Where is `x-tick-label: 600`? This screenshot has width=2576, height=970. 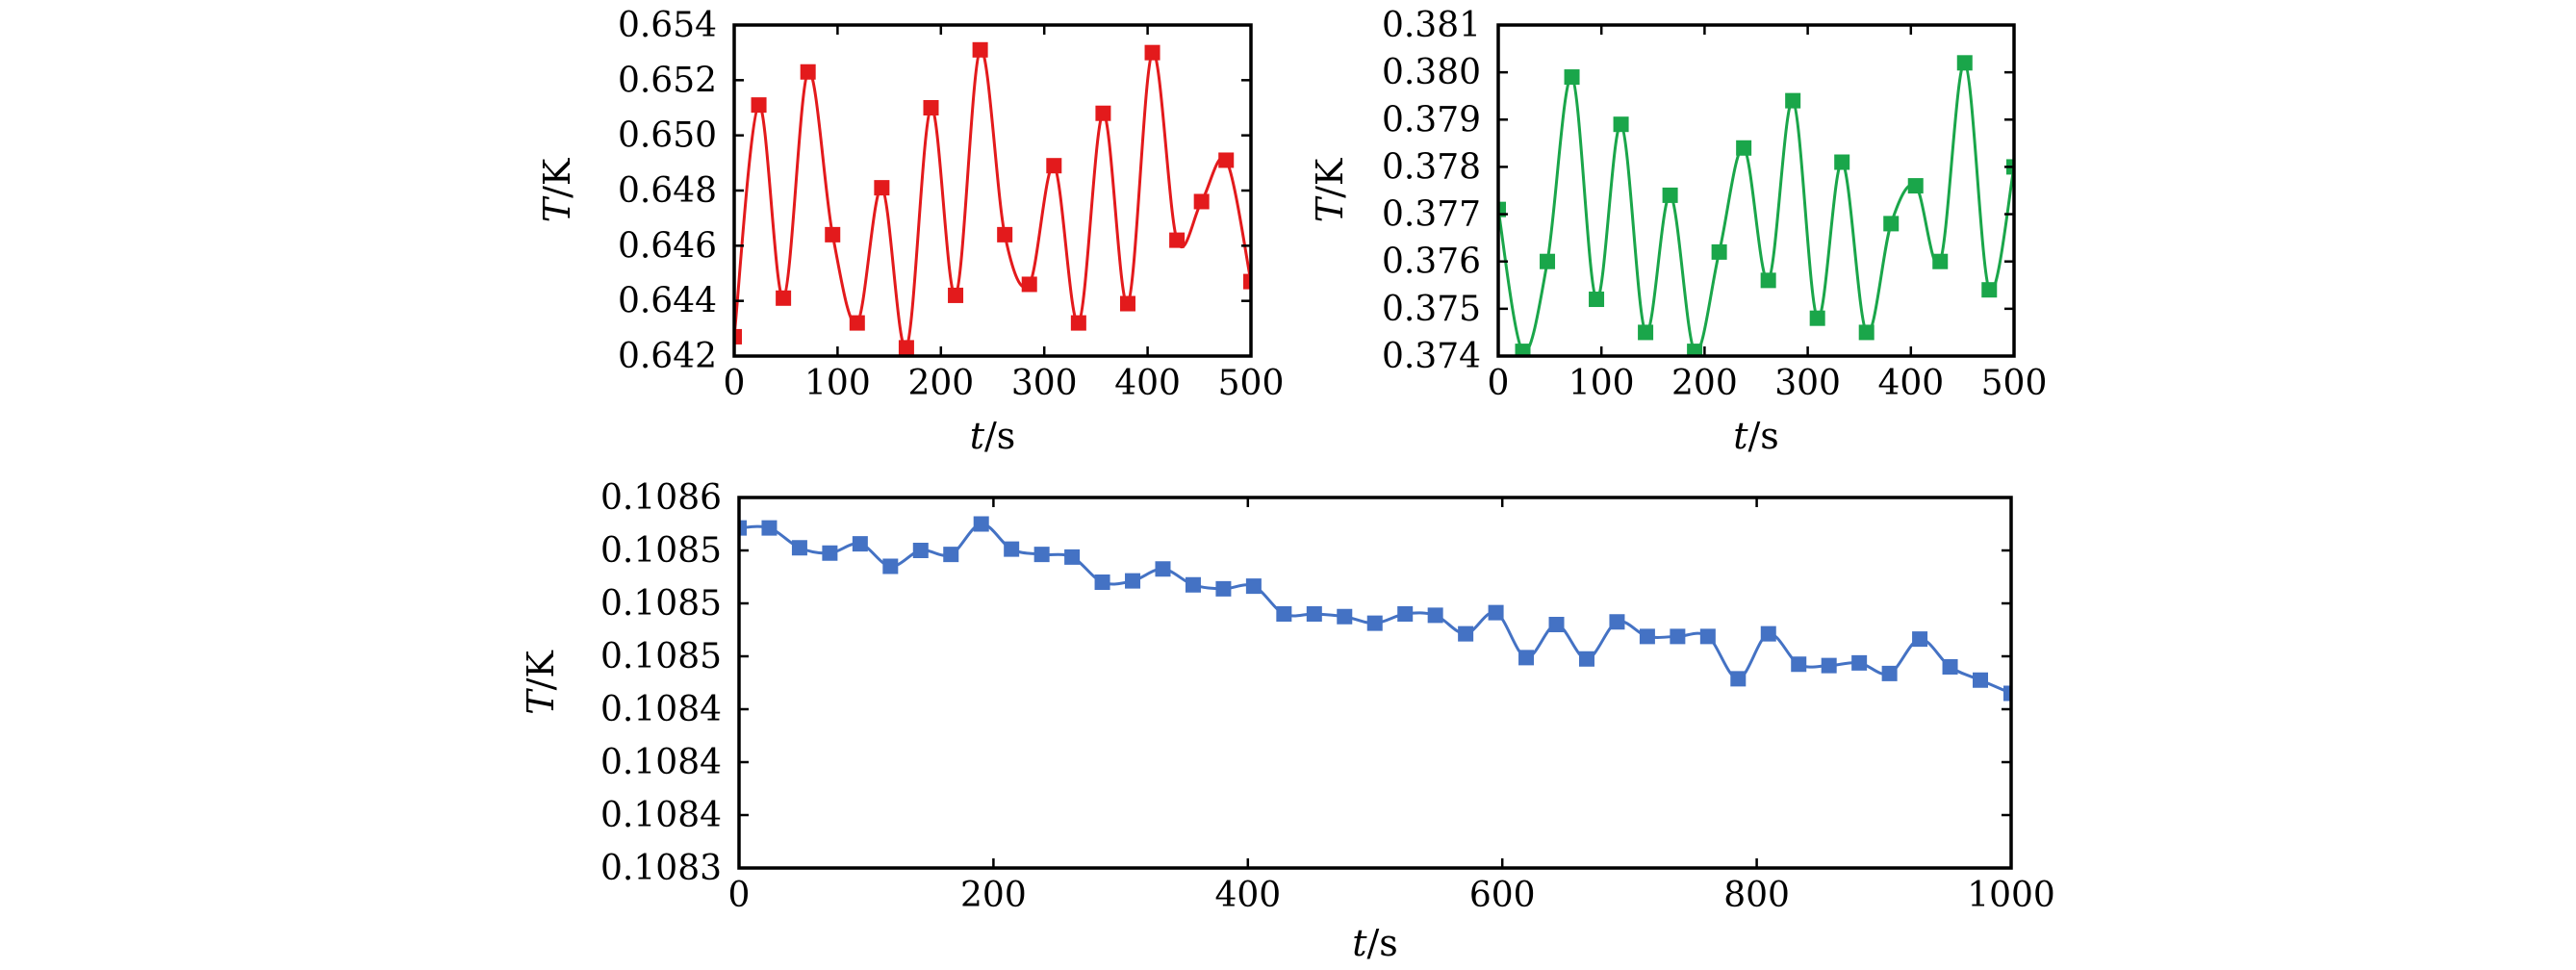
x-tick-label: 600 is located at coordinates (1502, 896).